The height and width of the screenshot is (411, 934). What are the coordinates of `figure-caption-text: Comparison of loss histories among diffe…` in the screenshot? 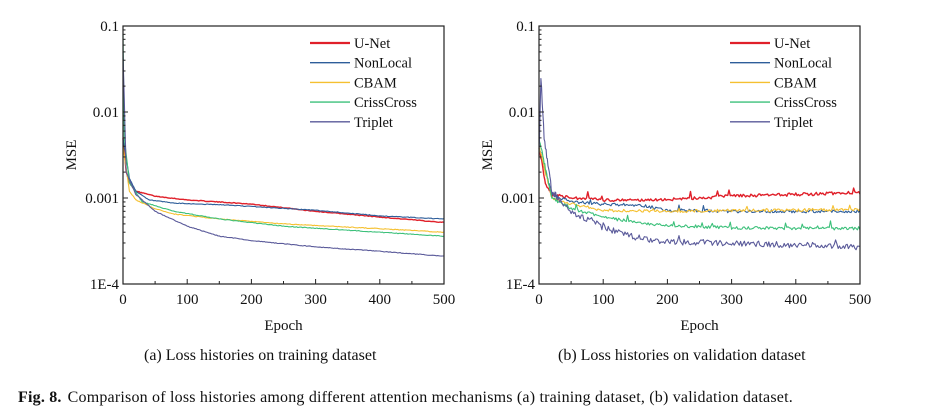 It's located at (430, 397).